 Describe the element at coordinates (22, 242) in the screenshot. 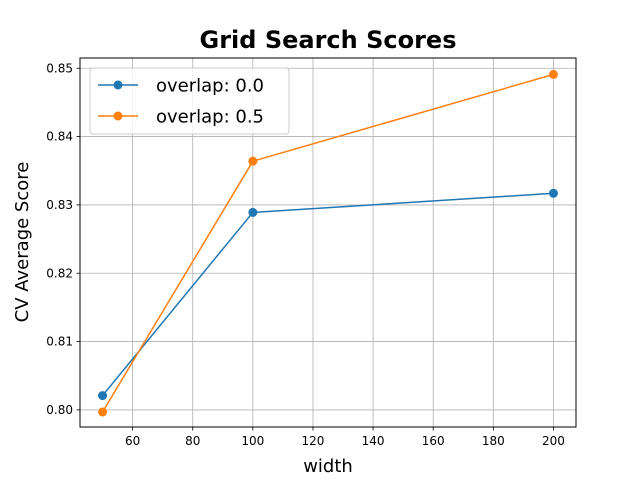

I see `y-axis-label: CV Average Score` at that location.